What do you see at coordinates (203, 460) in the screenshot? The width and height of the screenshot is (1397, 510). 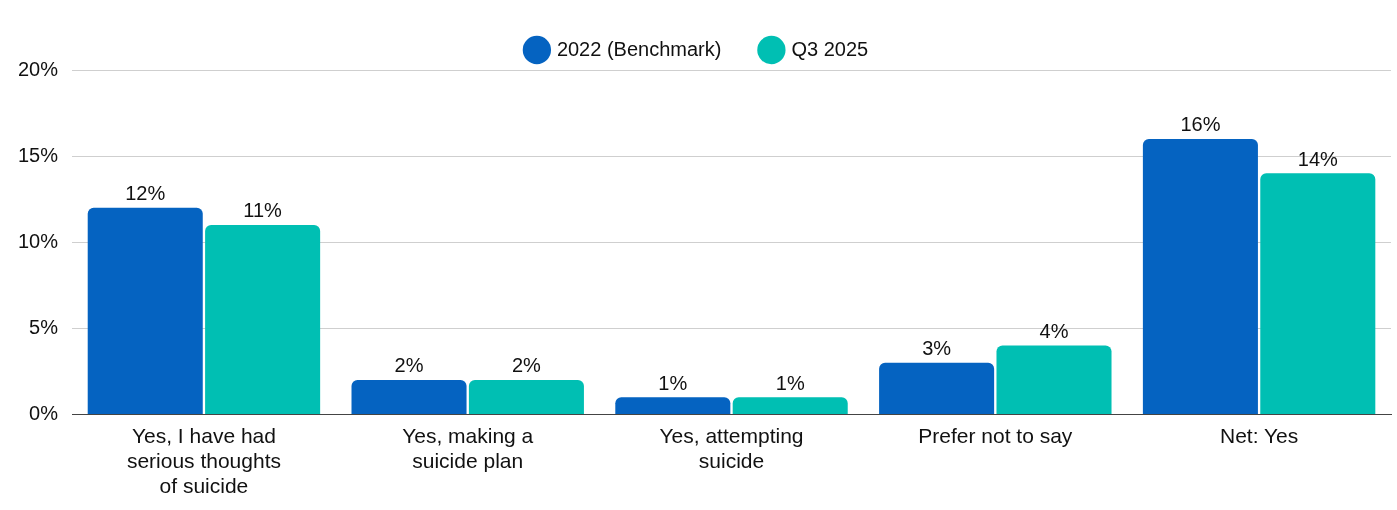 I see `x-tick-label: Yes, I have had serious thoughts of suicide` at bounding box center [203, 460].